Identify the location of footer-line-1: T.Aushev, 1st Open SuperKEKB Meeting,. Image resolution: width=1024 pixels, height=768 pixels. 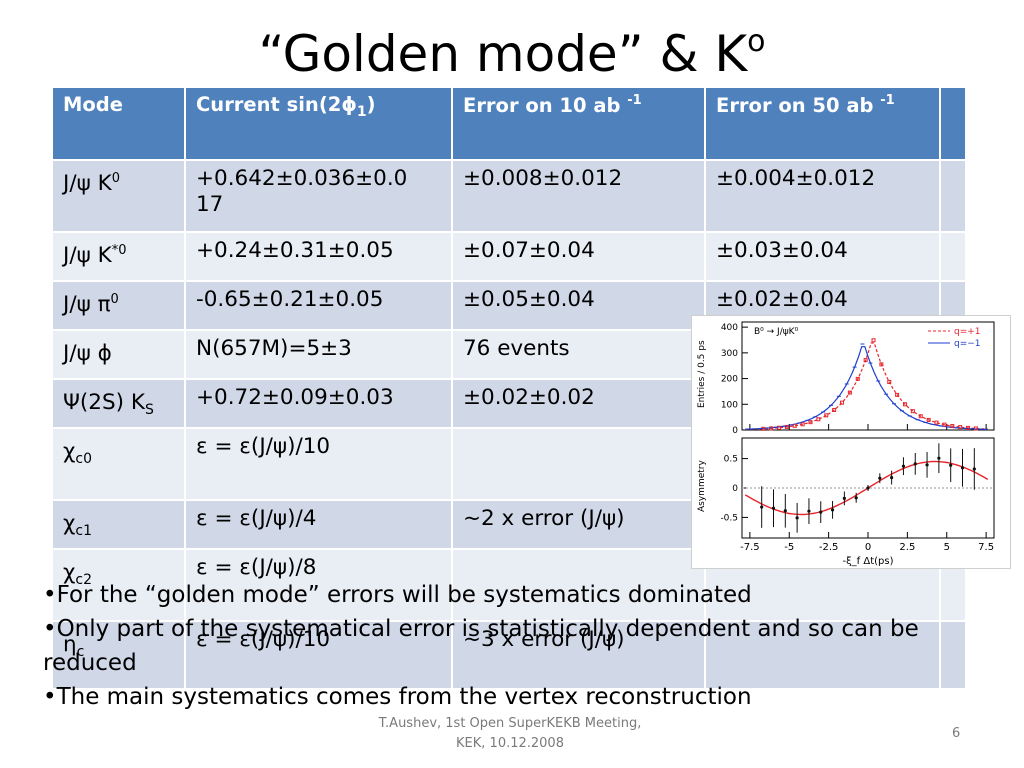
(510, 723).